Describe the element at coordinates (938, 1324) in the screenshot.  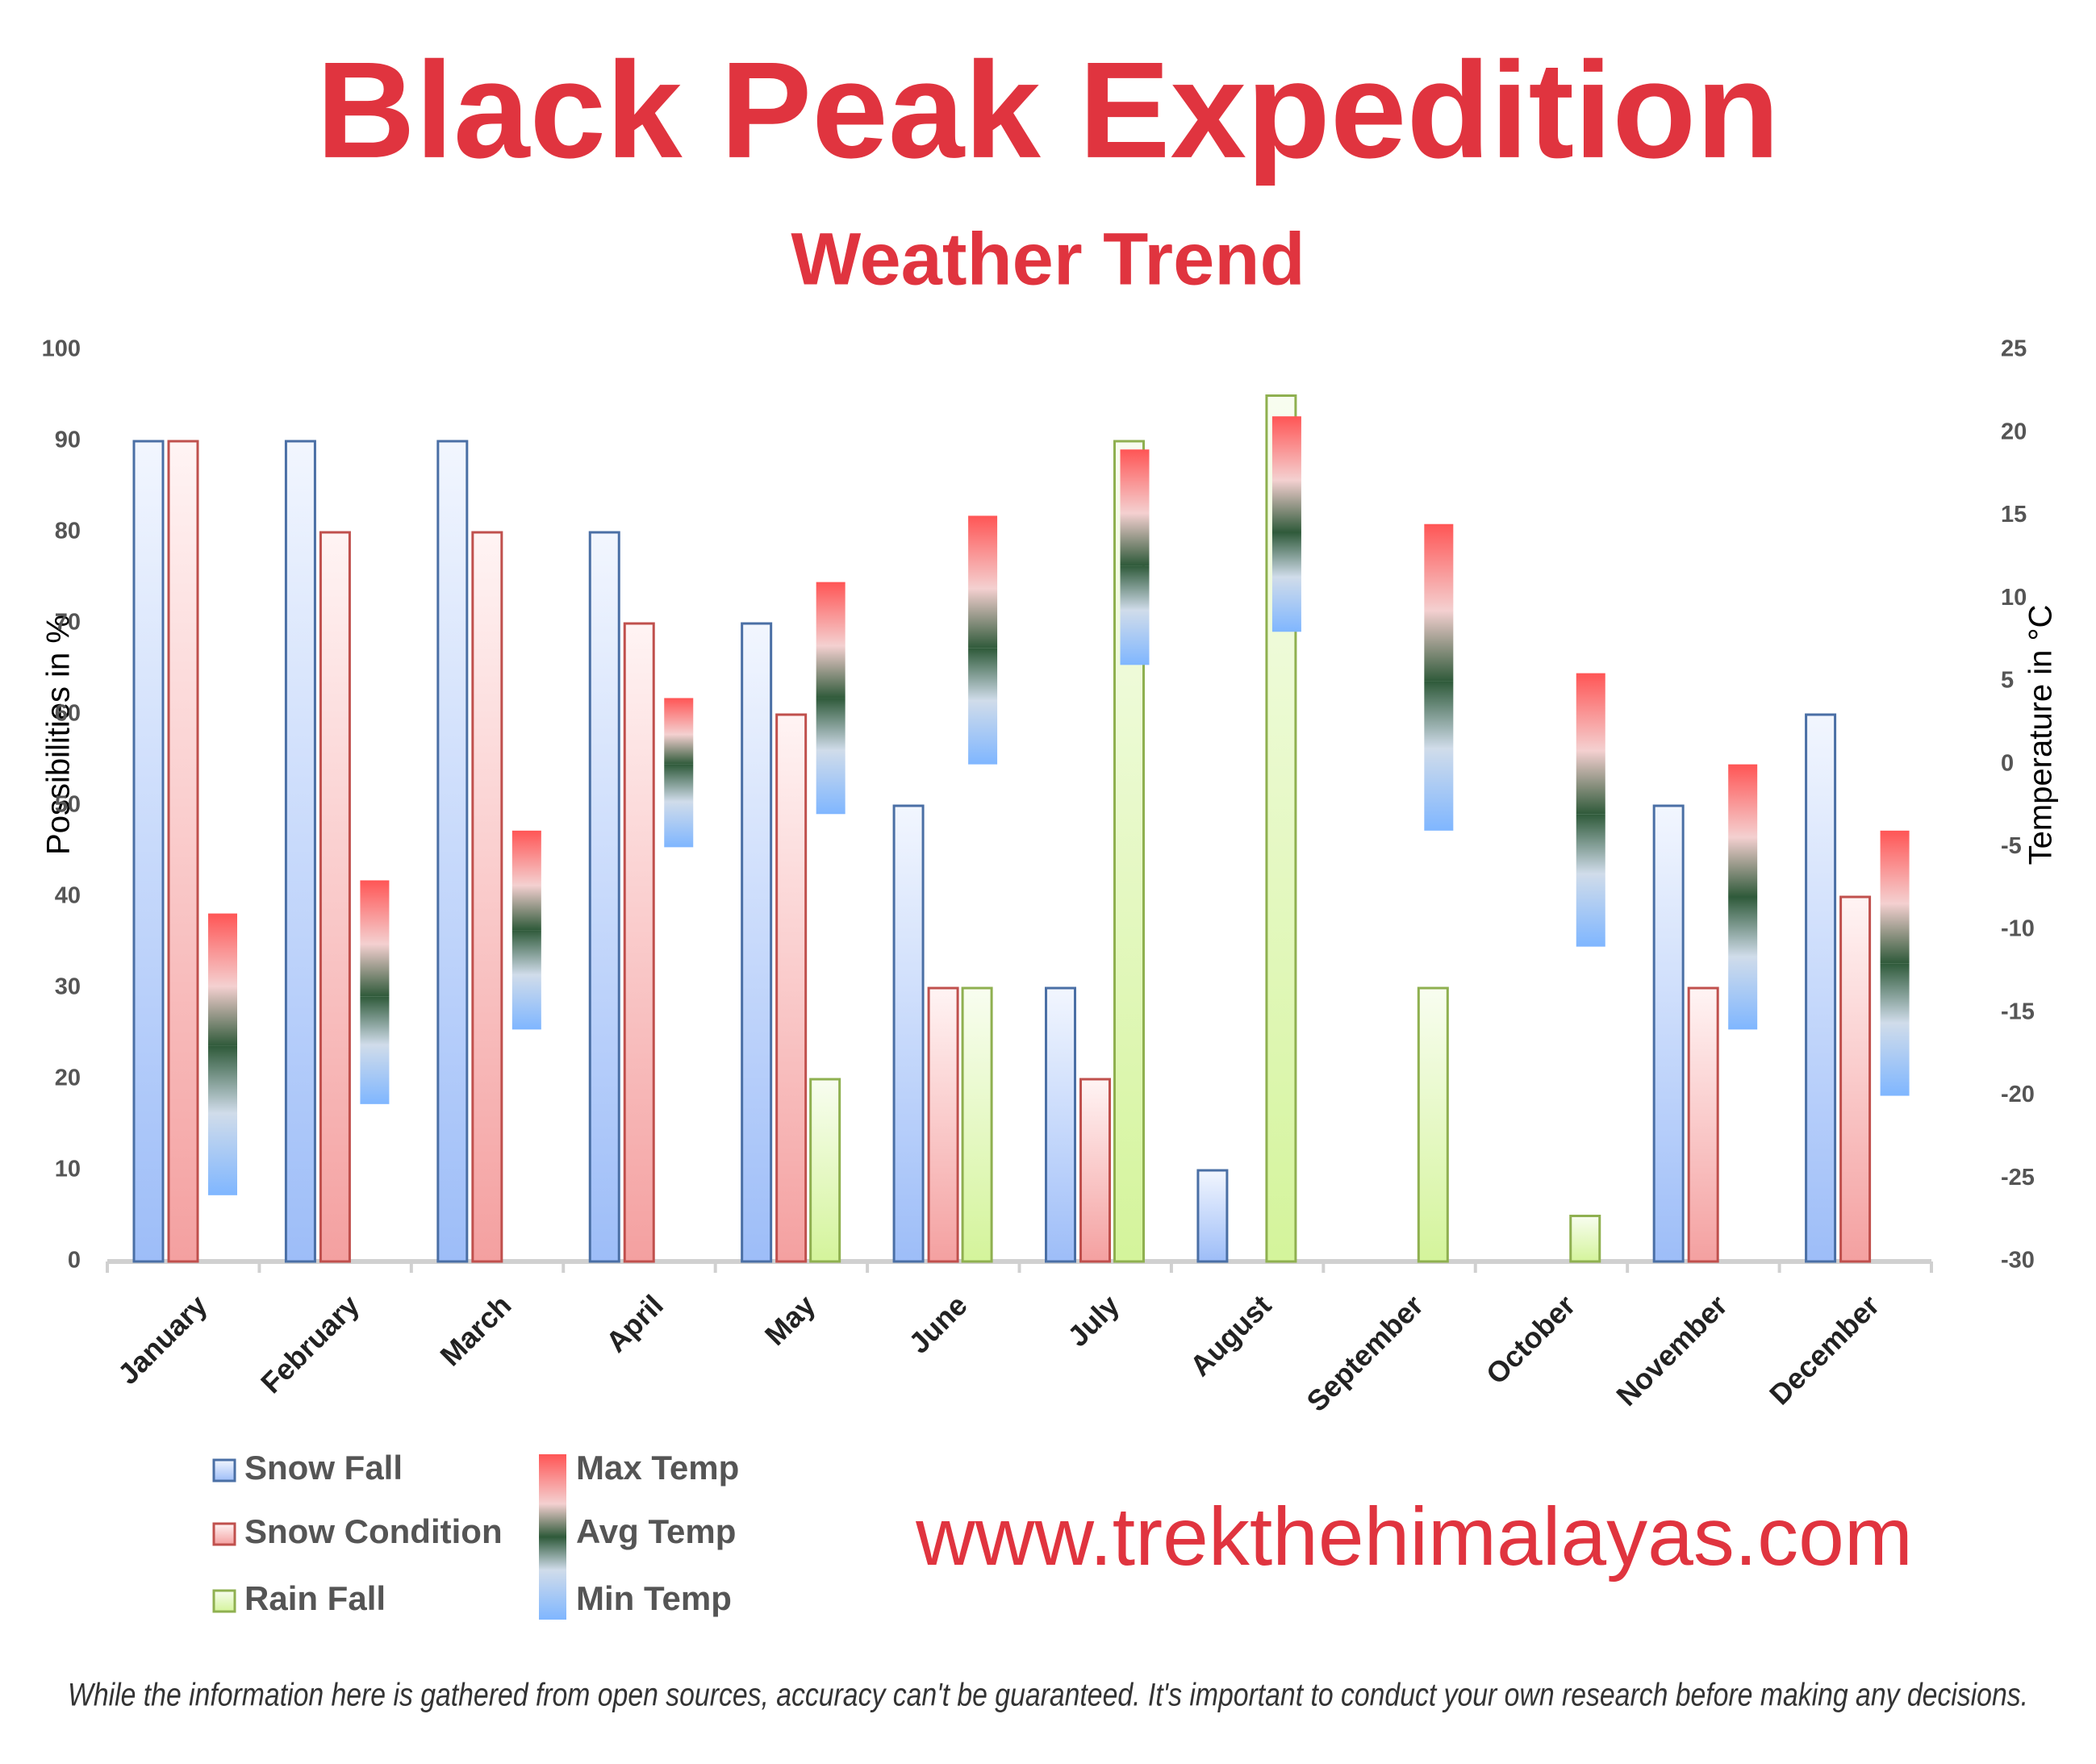
I see `x-tick-label: June` at that location.